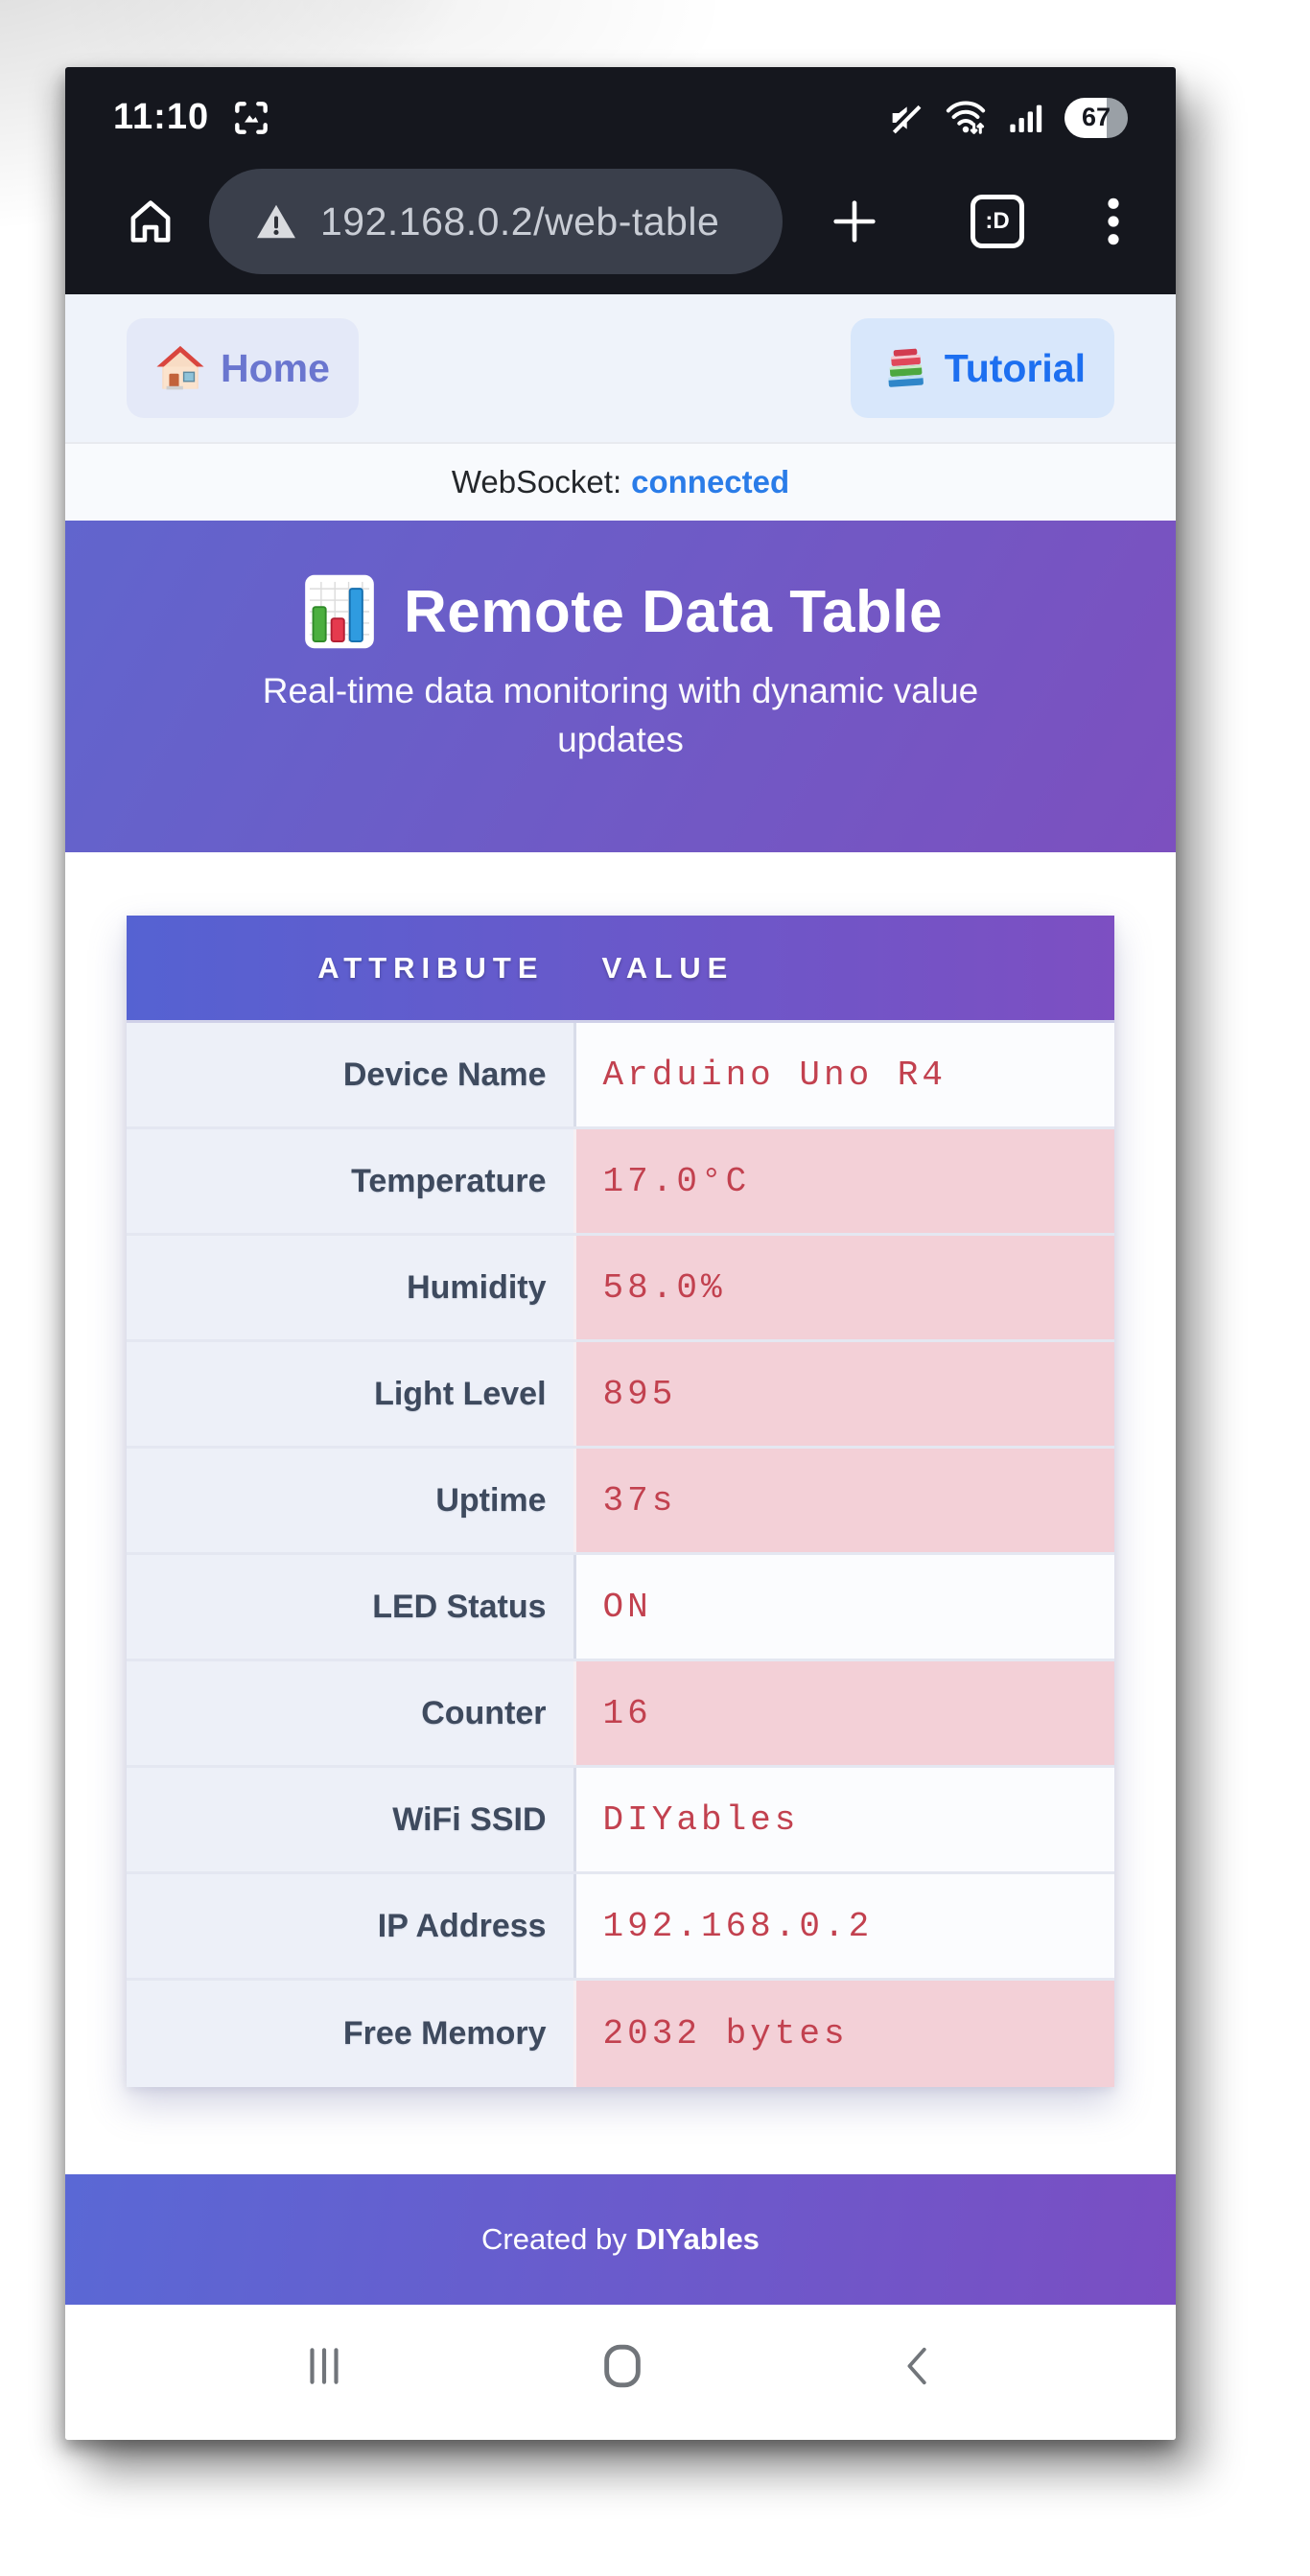 The height and width of the screenshot is (2576, 1310). I want to click on table-row: Humidity 58.0%, so click(620, 1289).